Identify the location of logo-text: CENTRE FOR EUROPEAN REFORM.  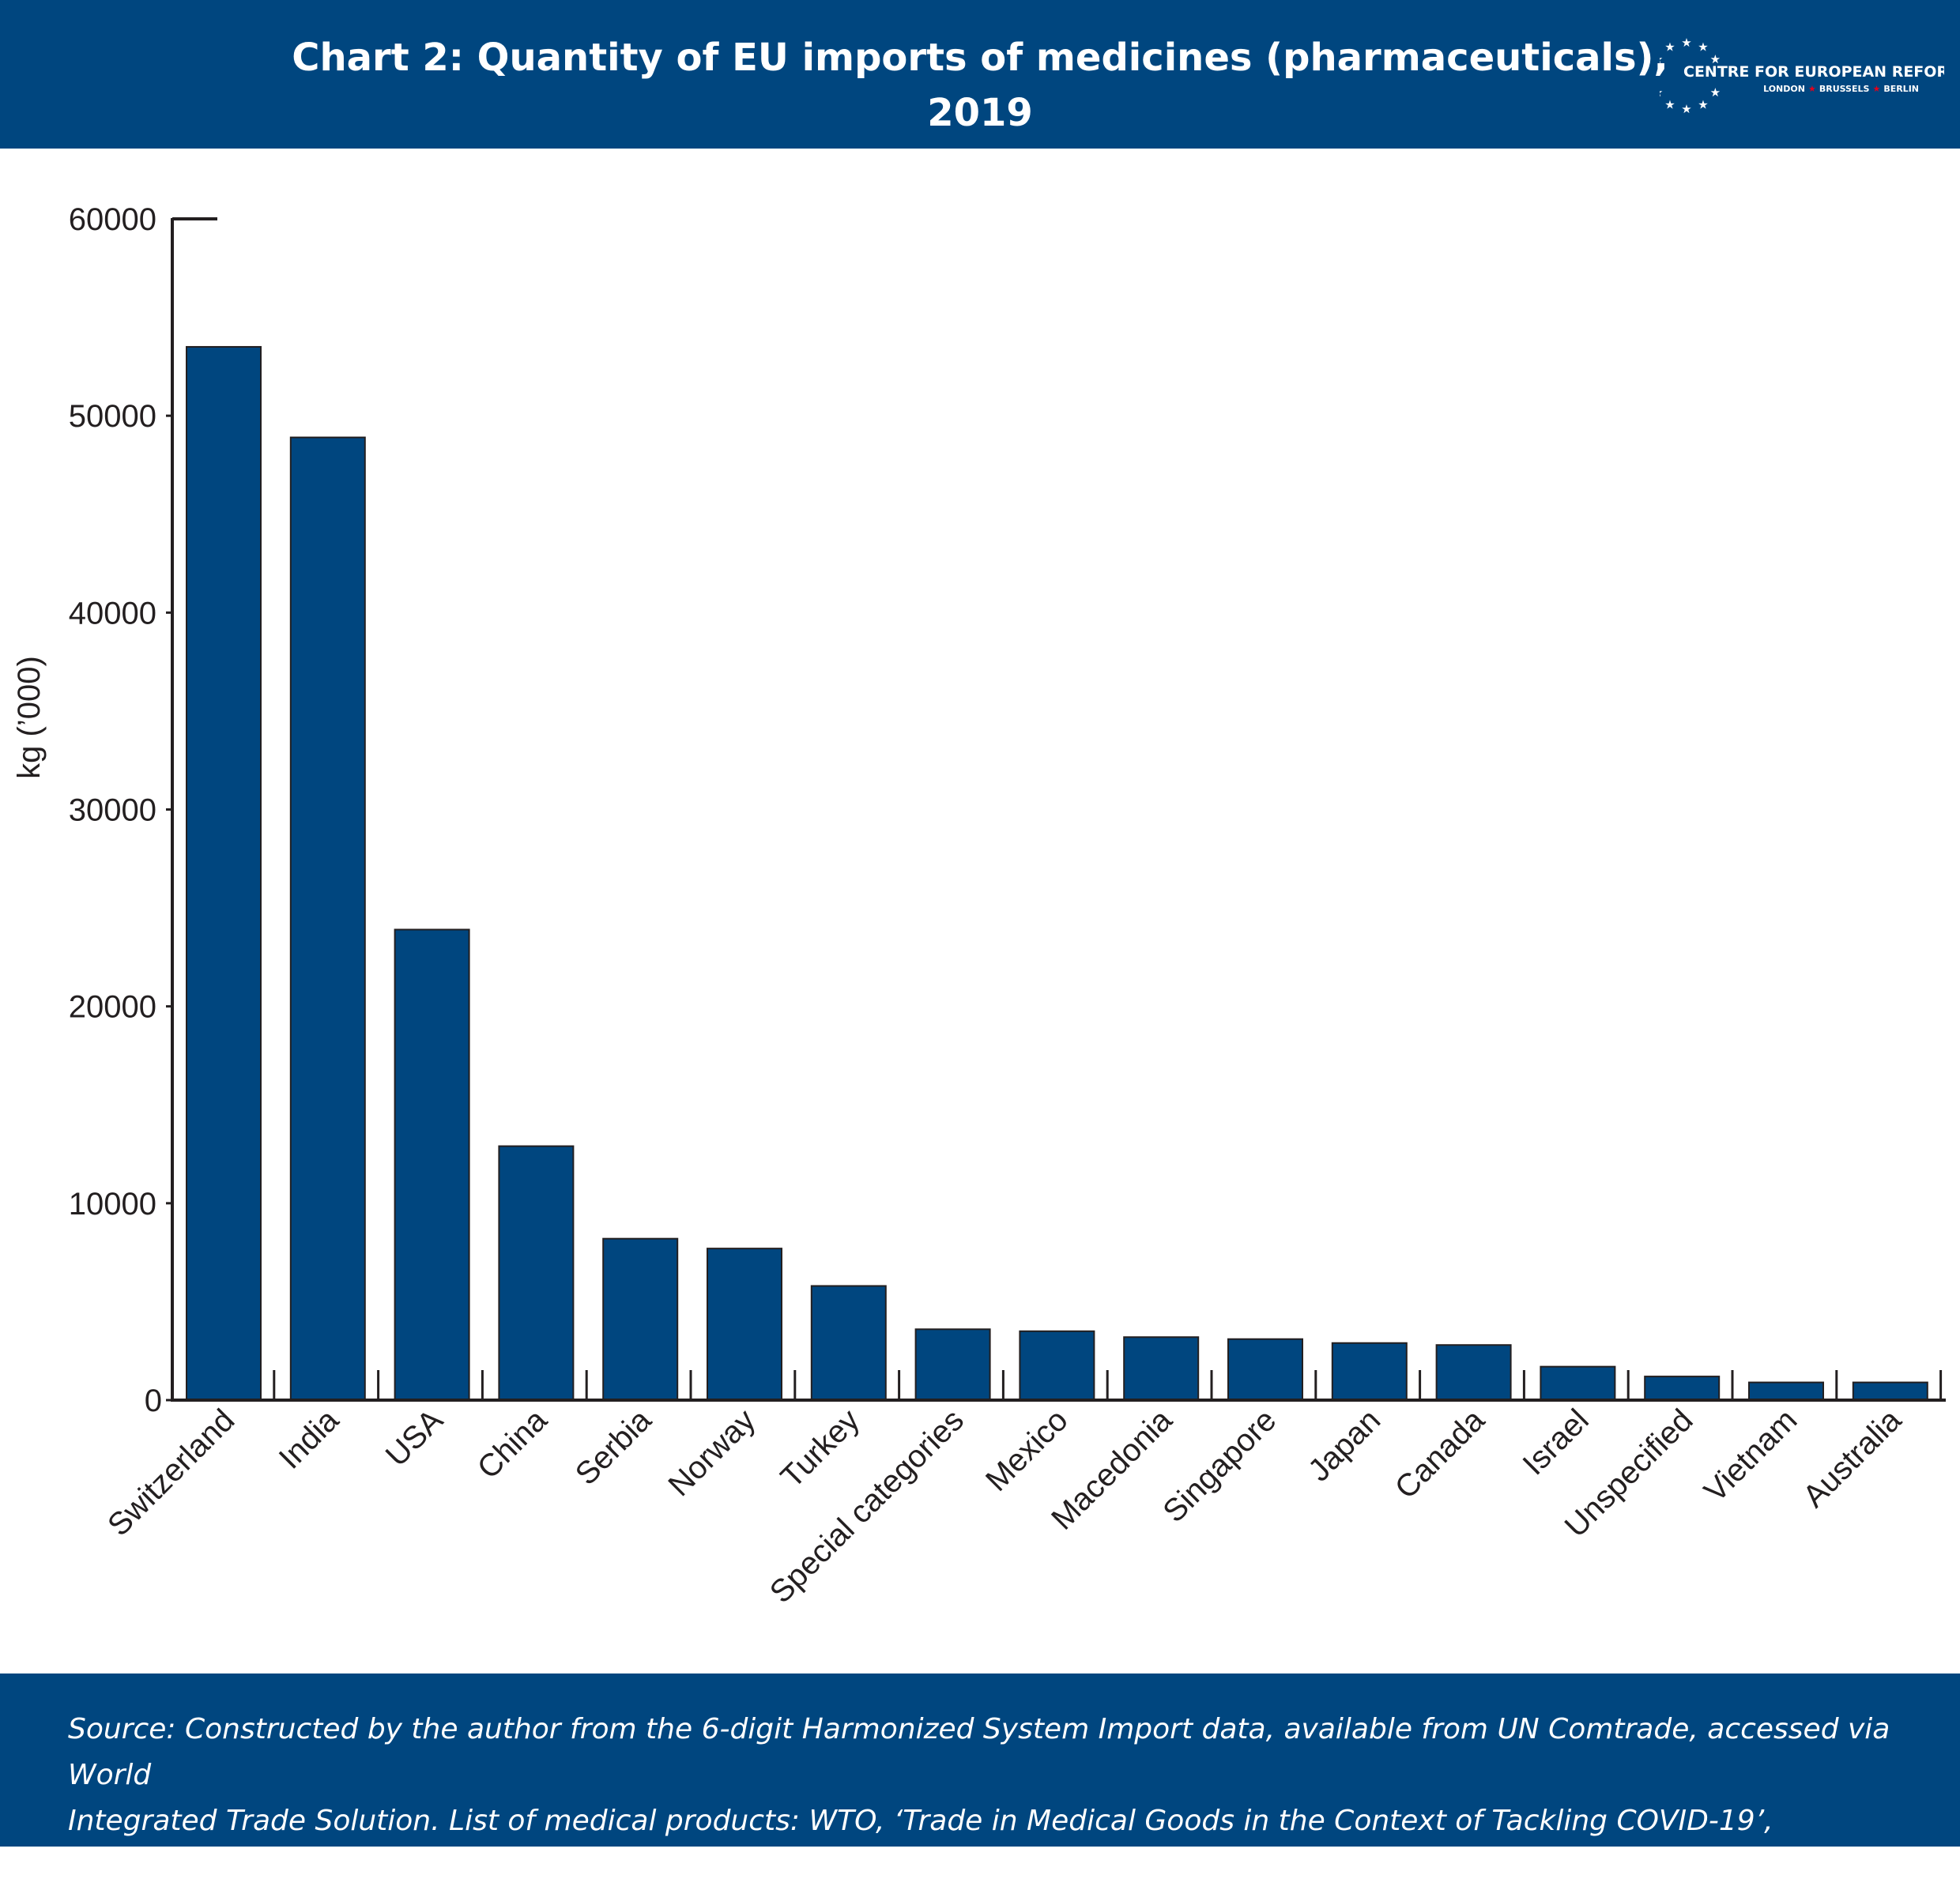
(1813, 72).